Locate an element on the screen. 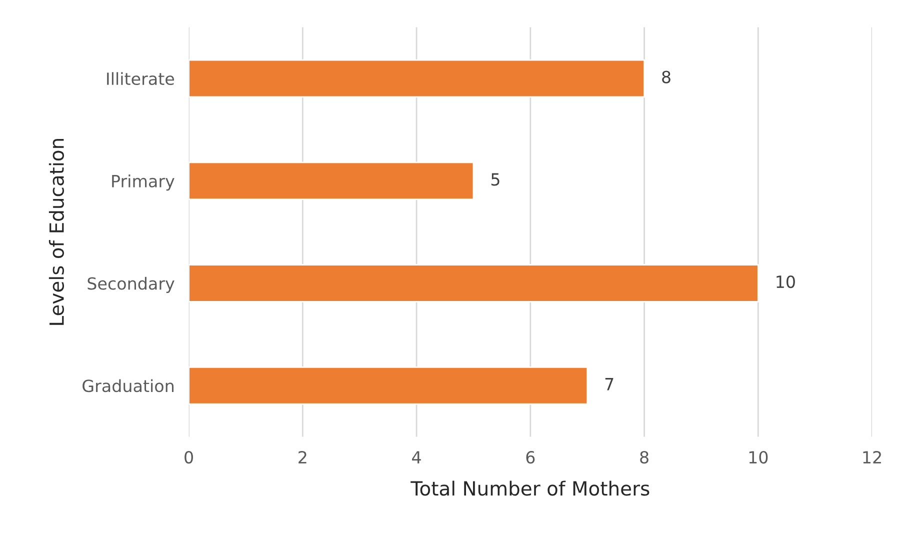 The height and width of the screenshot is (546, 899). y-tick-label: Illiterate is located at coordinates (140, 79).